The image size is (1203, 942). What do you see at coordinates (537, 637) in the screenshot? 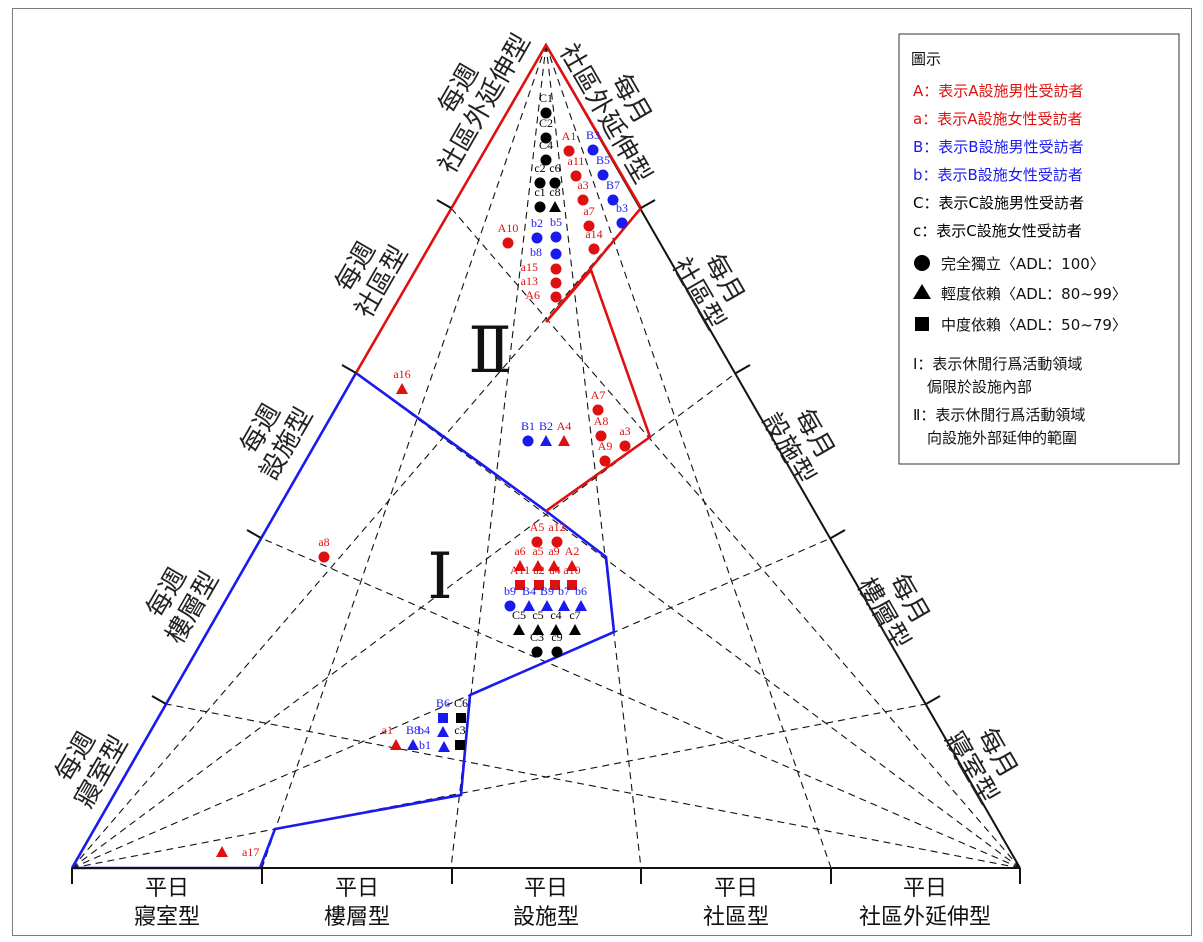
I see `subject-label: C3` at bounding box center [537, 637].